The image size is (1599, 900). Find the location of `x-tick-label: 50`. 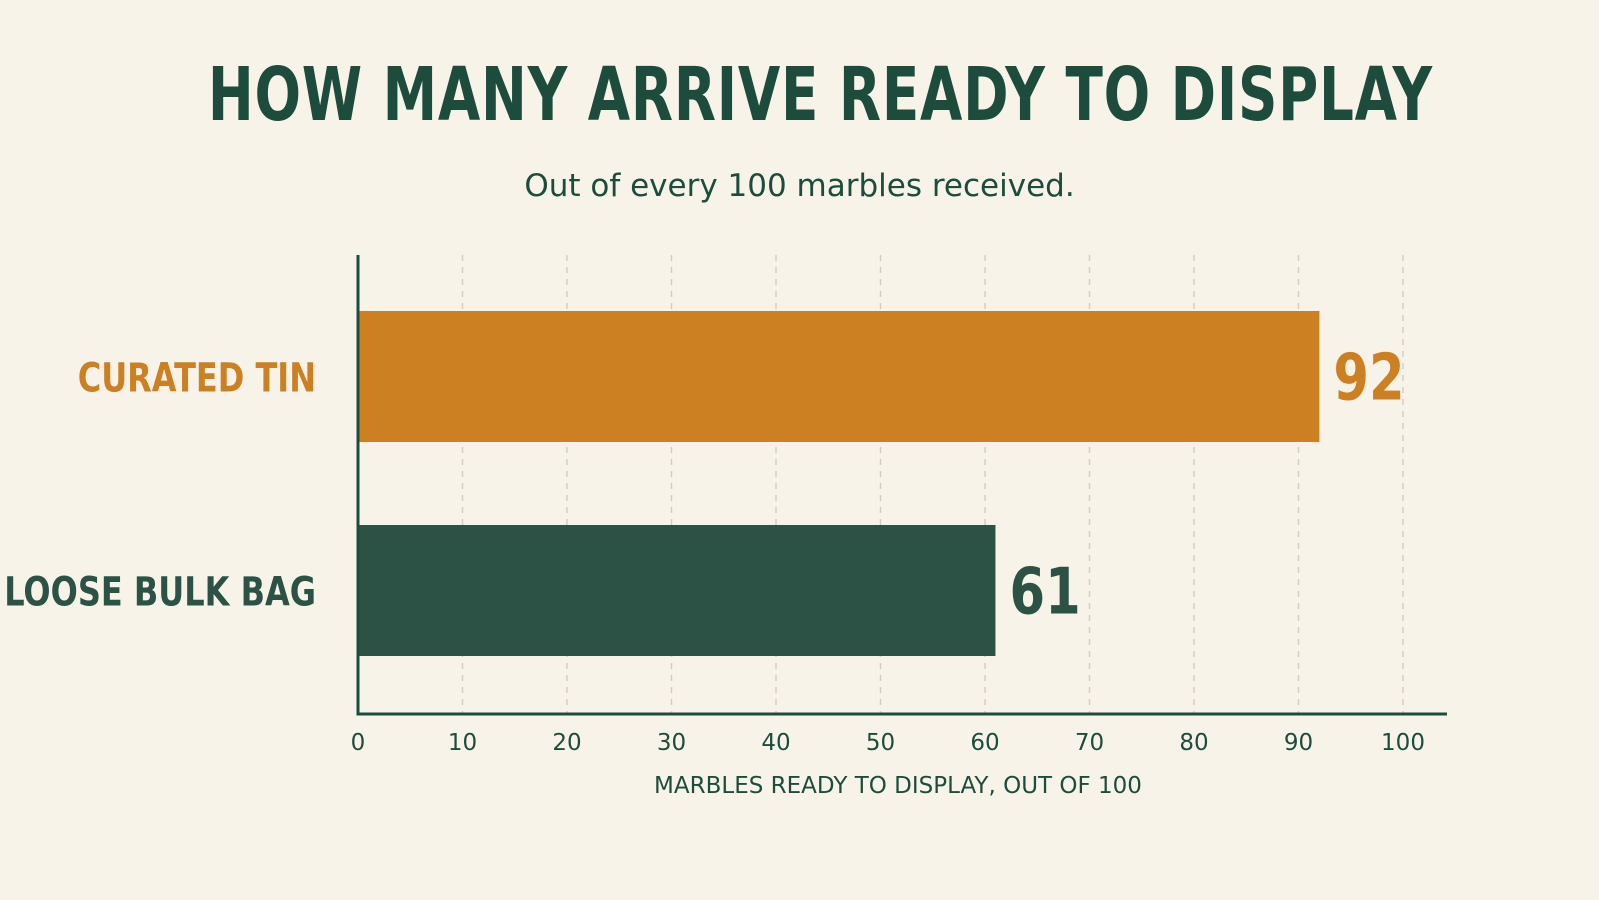

x-tick-label: 50 is located at coordinates (880, 743).